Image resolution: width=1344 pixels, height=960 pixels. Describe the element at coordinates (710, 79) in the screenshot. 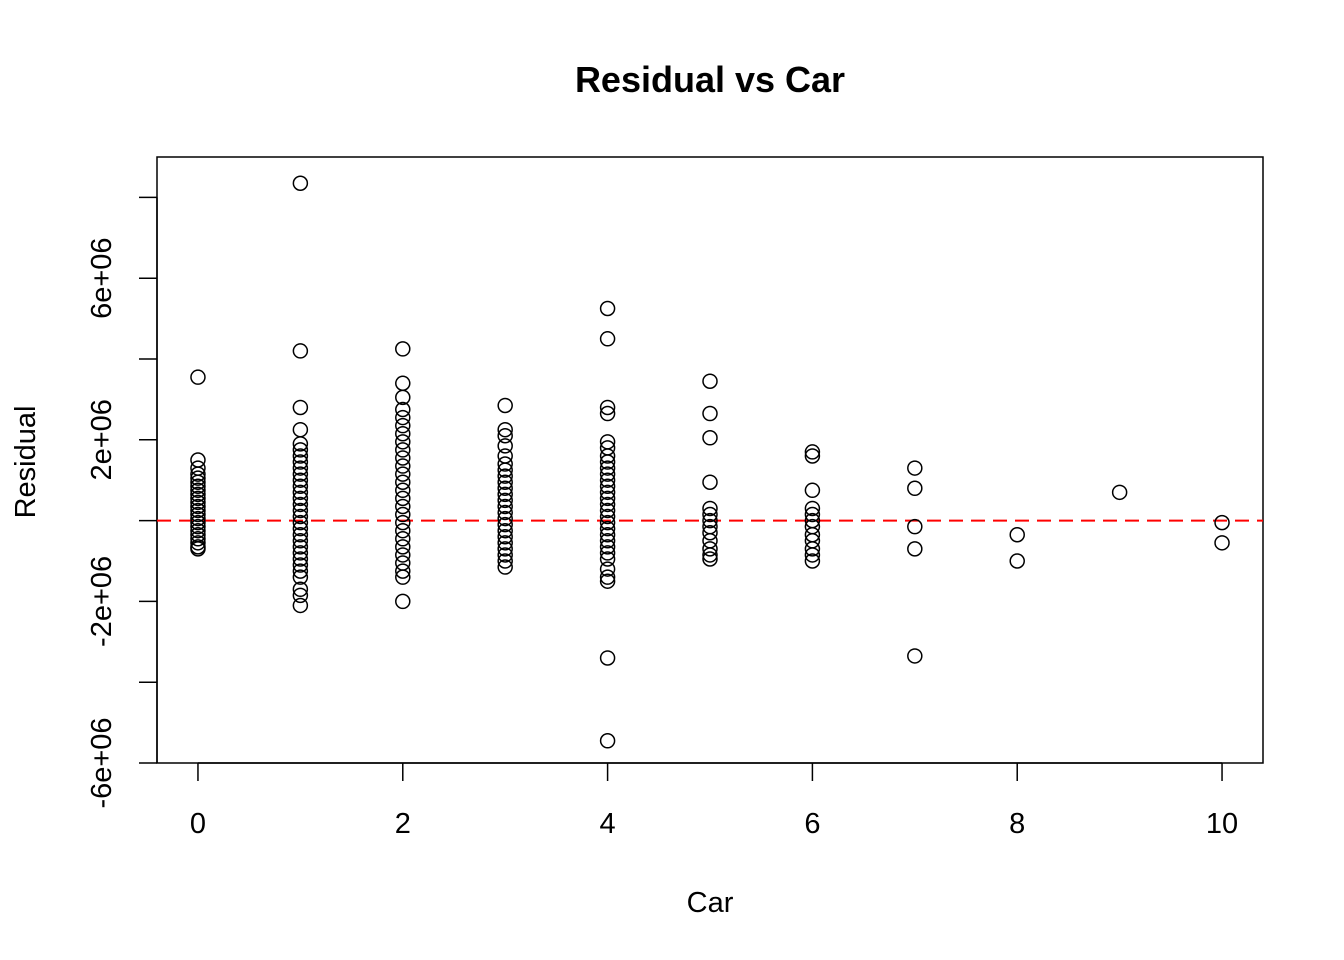

I see `chart-title: Residual vs Car` at that location.